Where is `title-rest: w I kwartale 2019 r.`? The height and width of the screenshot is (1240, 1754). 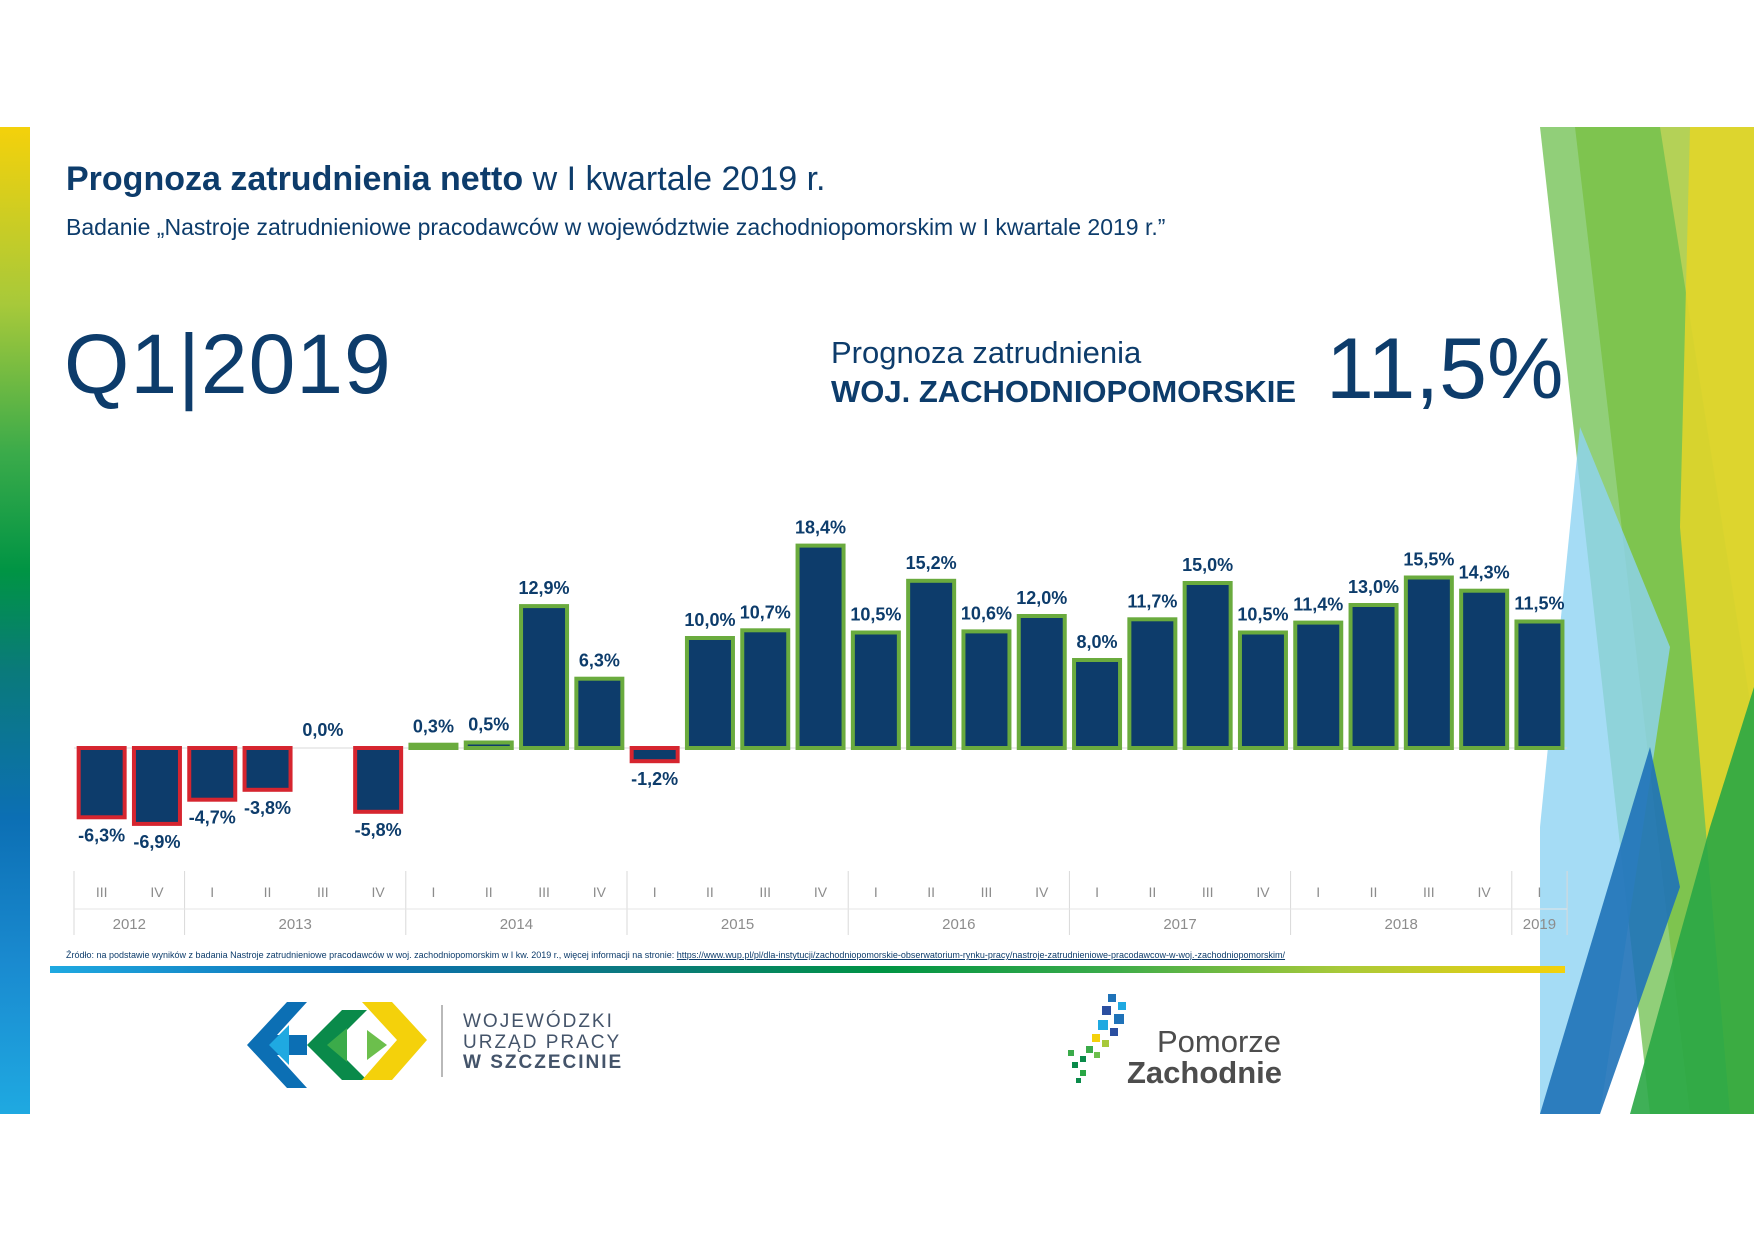
title-rest: w I kwartale 2019 r. is located at coordinates (674, 179).